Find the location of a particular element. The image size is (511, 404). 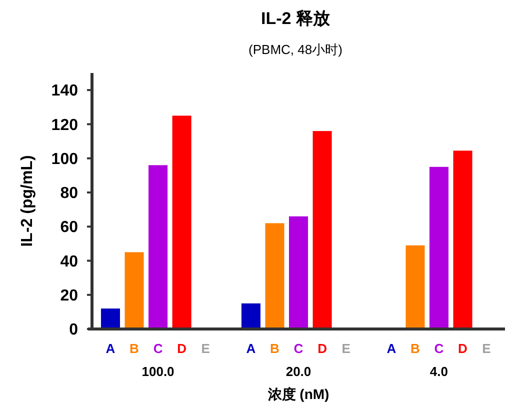

series-label: B is located at coordinates (134, 348).